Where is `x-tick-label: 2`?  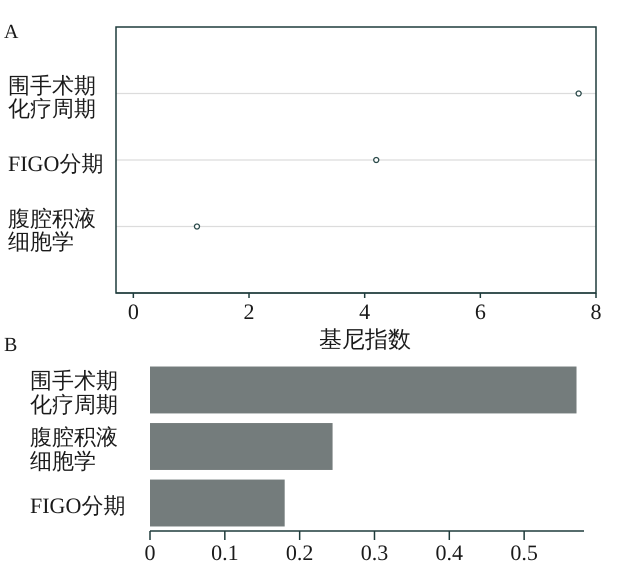 x-tick-label: 2 is located at coordinates (249, 311).